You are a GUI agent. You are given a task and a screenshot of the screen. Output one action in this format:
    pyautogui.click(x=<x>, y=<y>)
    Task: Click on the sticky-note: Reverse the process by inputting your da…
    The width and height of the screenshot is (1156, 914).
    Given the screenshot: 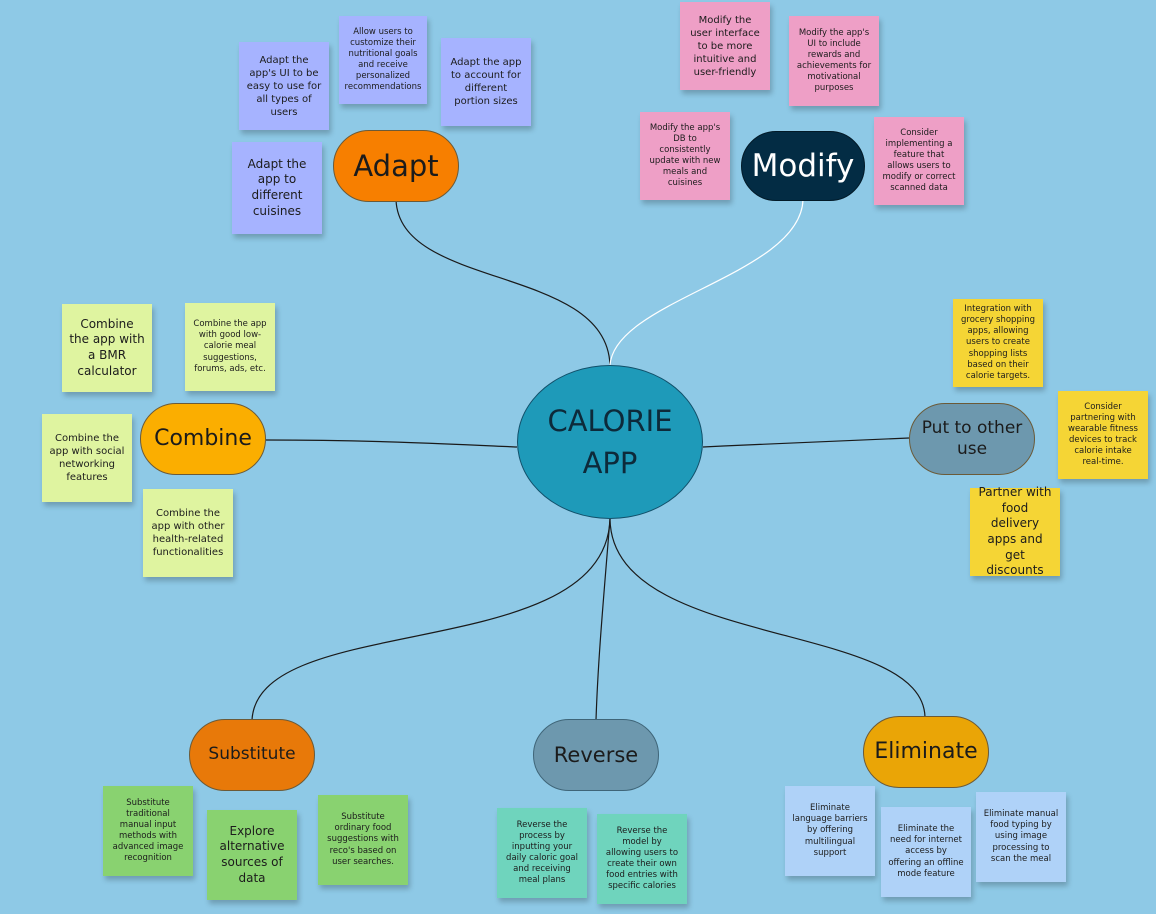 What is the action you would take?
    pyautogui.click(x=542, y=853)
    